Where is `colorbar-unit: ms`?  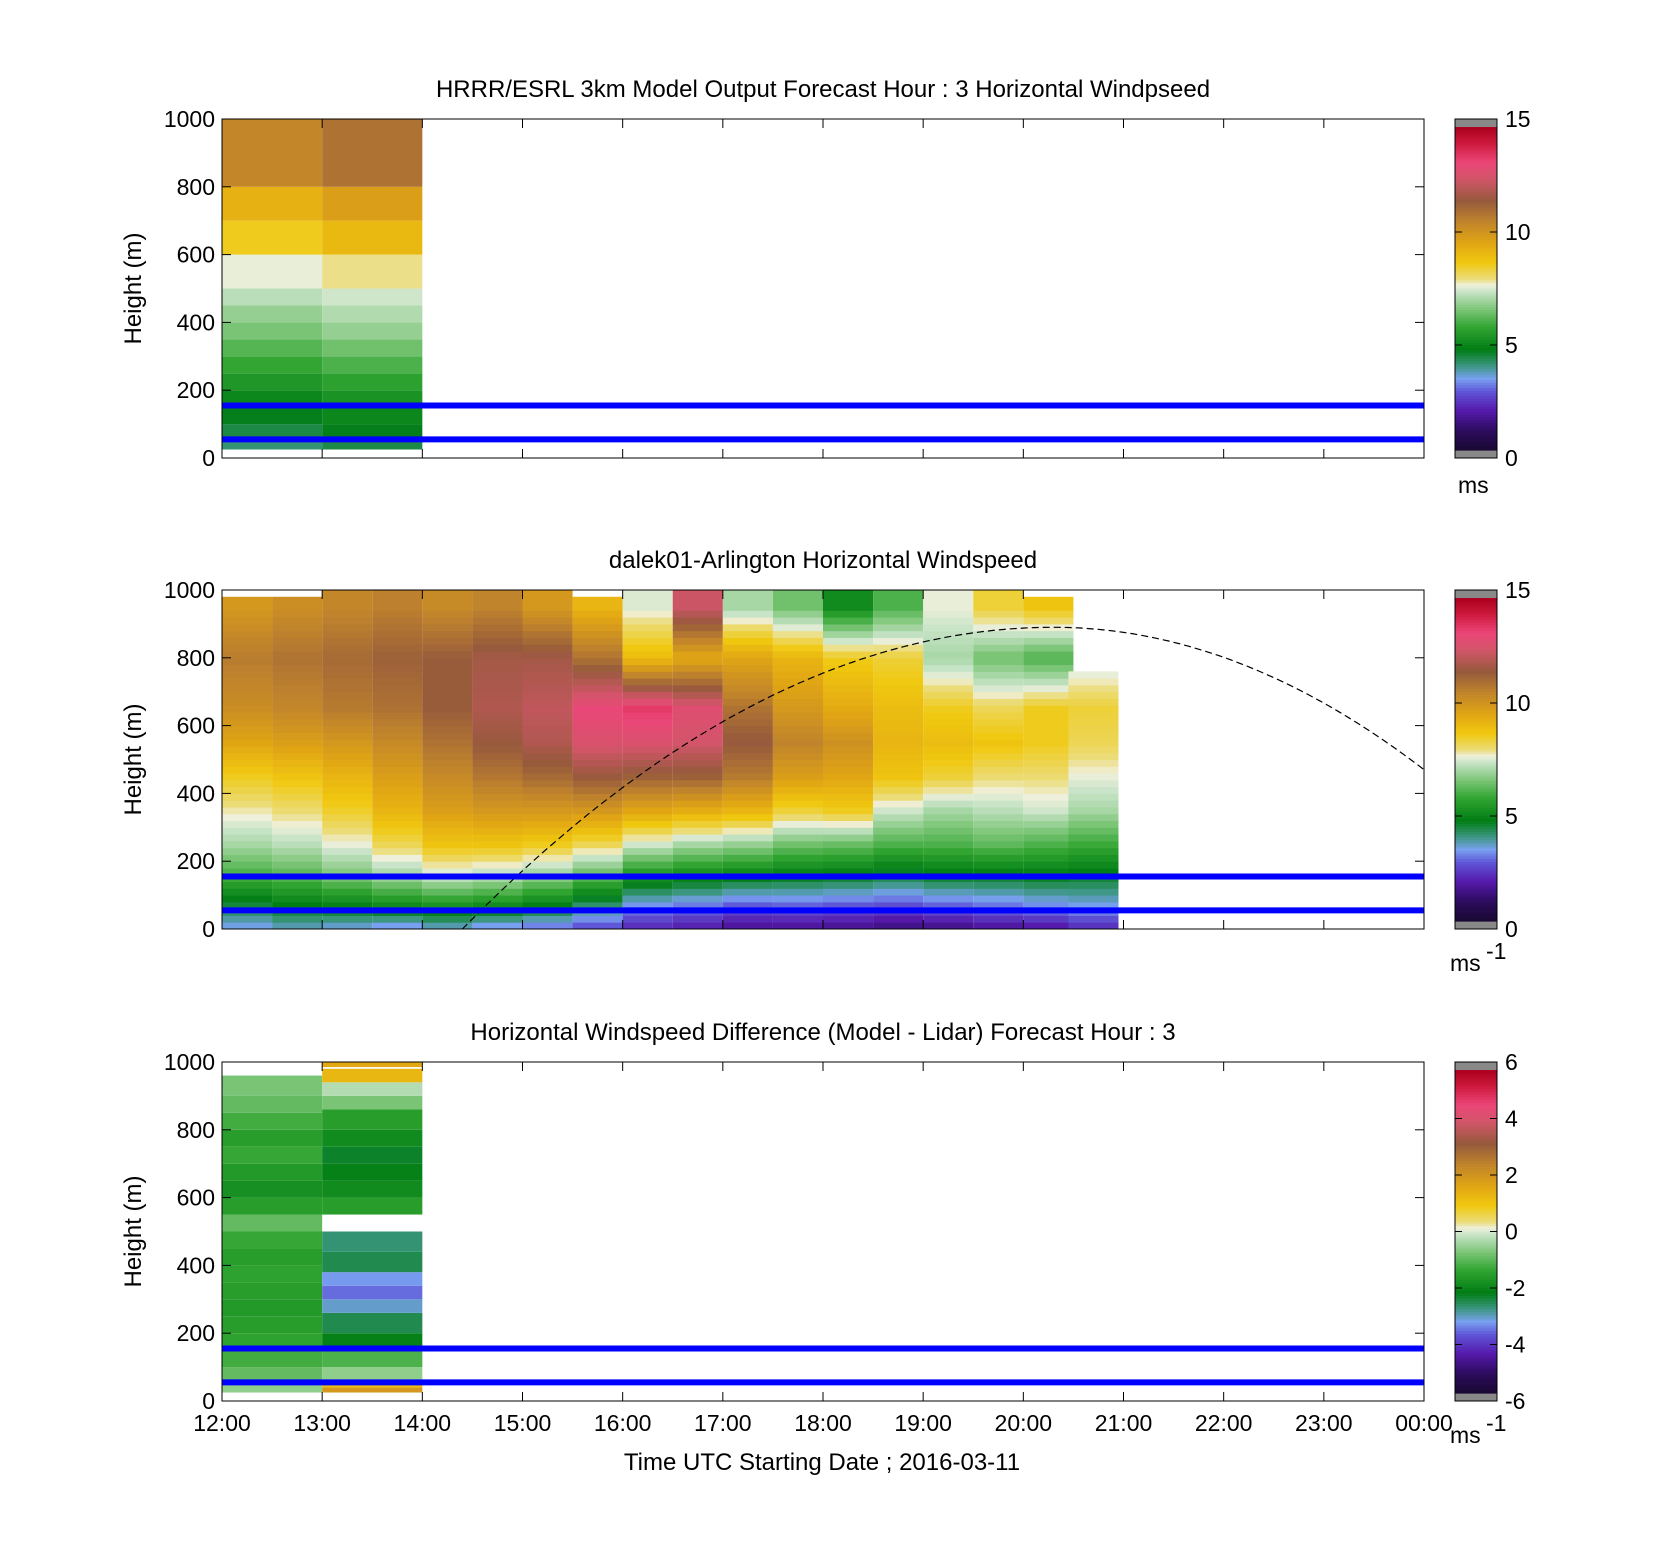
colorbar-unit: ms is located at coordinates (1465, 963).